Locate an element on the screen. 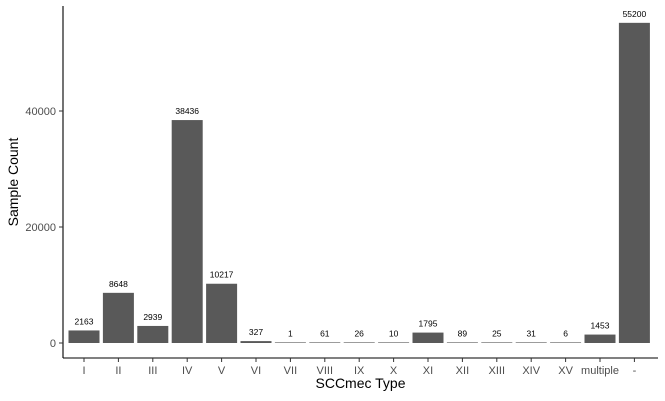  x-tick-label: V is located at coordinates (222, 371).